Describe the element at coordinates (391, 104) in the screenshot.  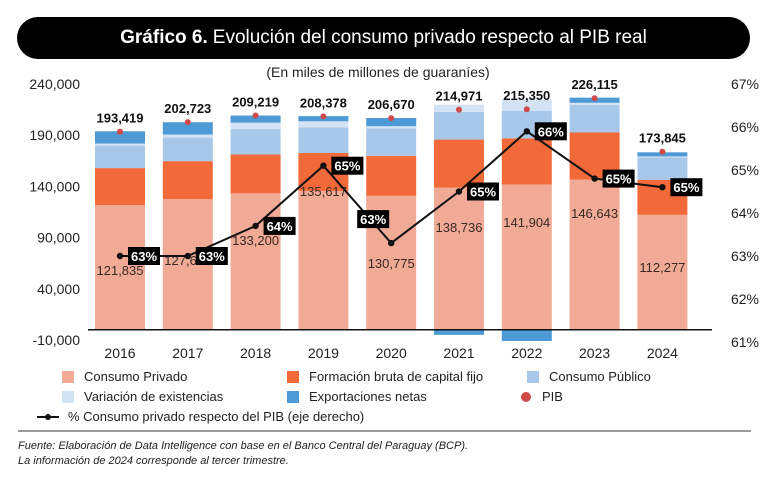
I see `pib-value-label: 206,670` at that location.